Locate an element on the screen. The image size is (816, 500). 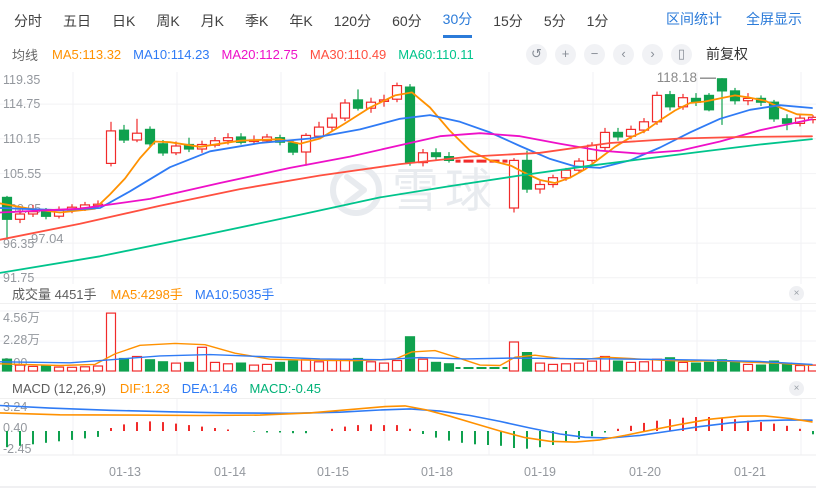
chart-controls: ↺ + − ‹ › ▯ 前复权 is located at coordinates (633, 54).